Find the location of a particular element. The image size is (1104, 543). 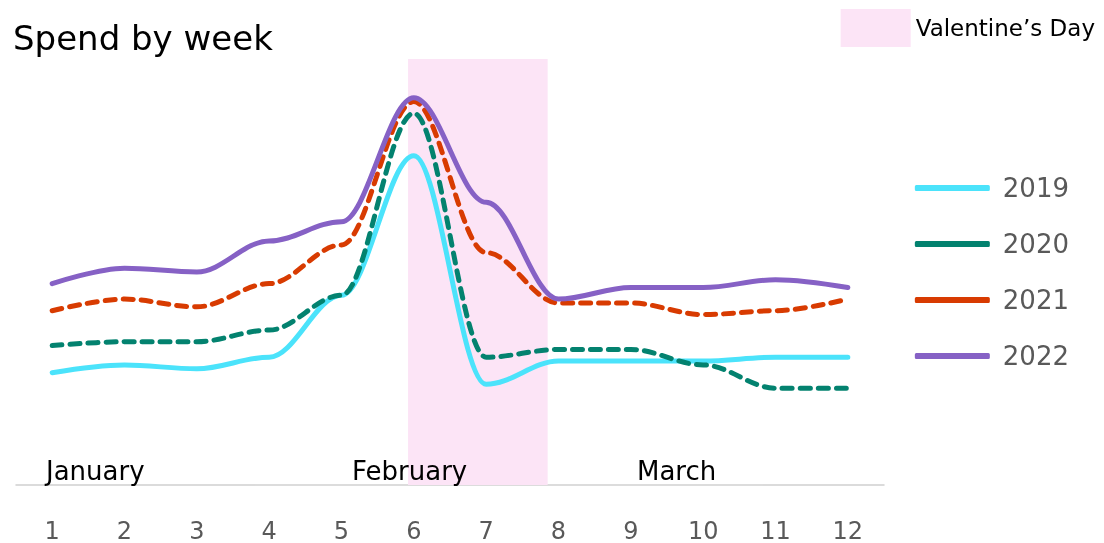

legend-label: 2021 is located at coordinates (1035, 300).